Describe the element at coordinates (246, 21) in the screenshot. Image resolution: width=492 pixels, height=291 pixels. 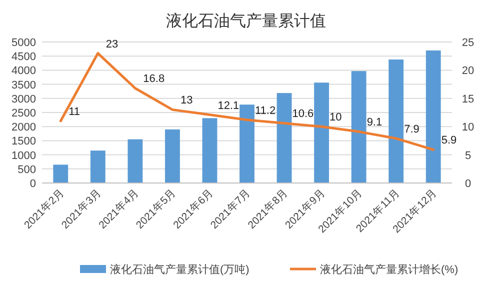
I see `chart-title: 液化石油气产量累计值` at that location.